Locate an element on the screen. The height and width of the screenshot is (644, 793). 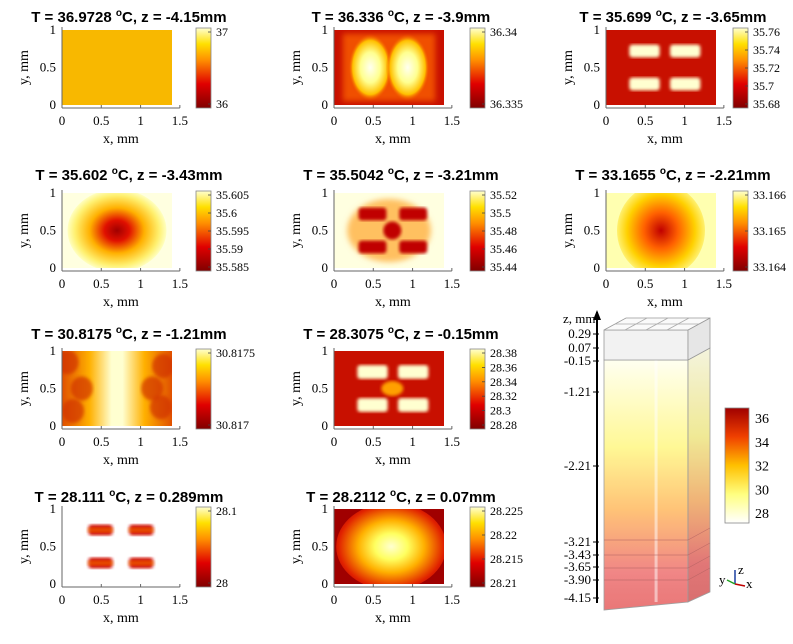
z-tick-label: 0.07 is located at coordinates (579, 347).